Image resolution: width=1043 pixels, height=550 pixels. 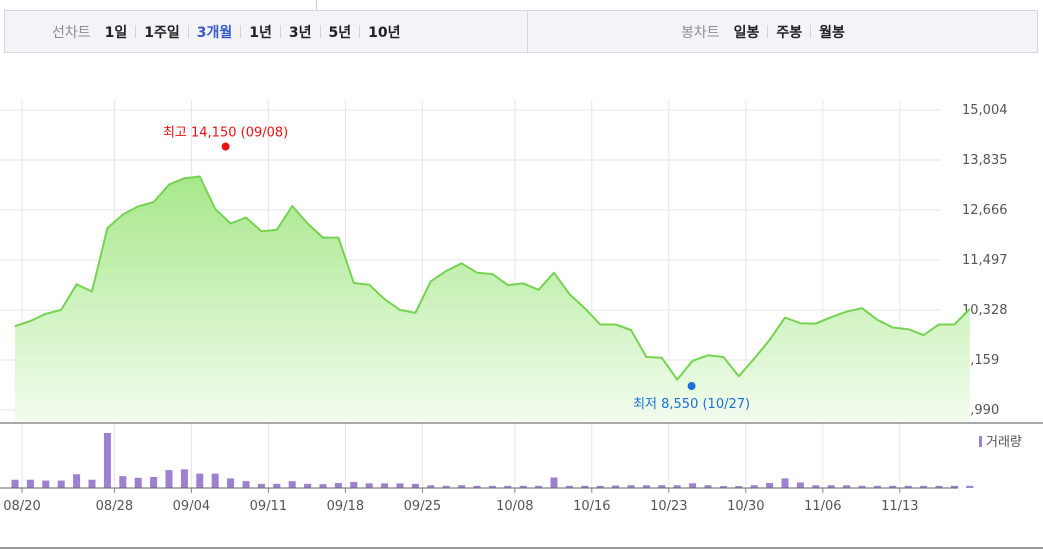 What do you see at coordinates (114, 506) in the screenshot?
I see `x-tick-label: 08/28` at bounding box center [114, 506].